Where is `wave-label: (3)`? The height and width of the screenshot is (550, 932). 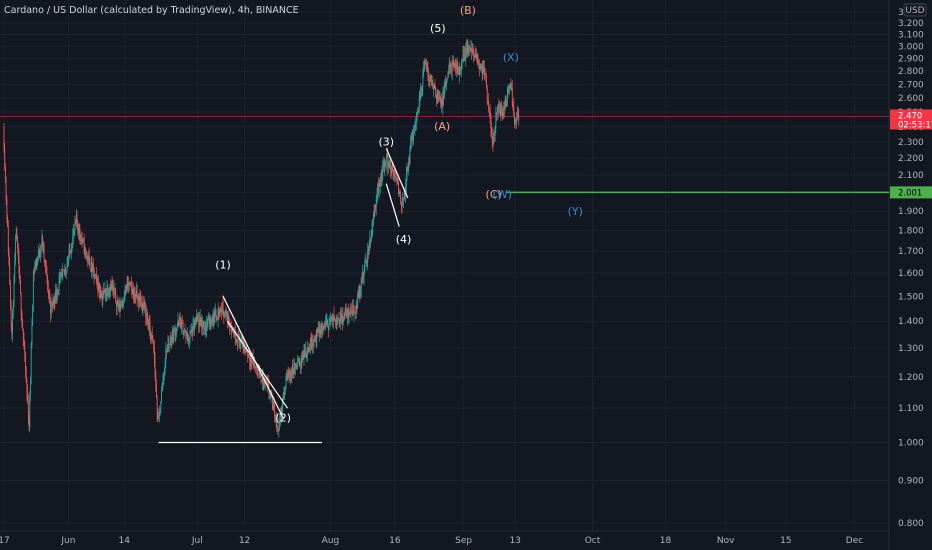 wave-label: (3) is located at coordinates (387, 141).